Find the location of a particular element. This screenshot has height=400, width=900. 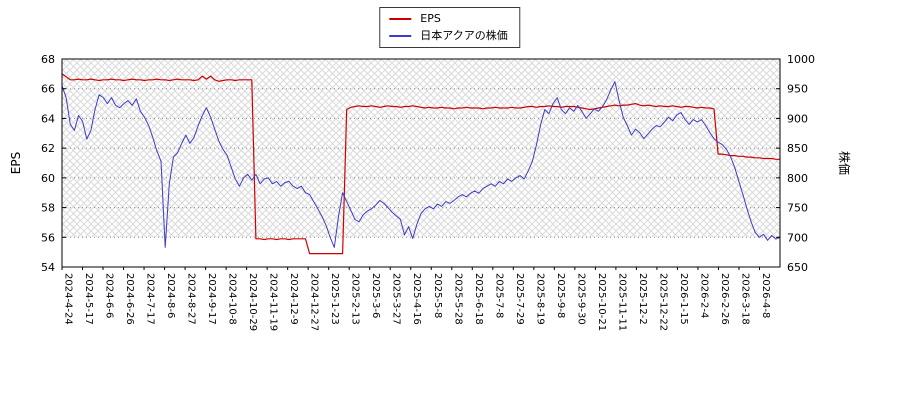

legend-item-stock-price: 日本アクアの株価 is located at coordinates (448, 36).